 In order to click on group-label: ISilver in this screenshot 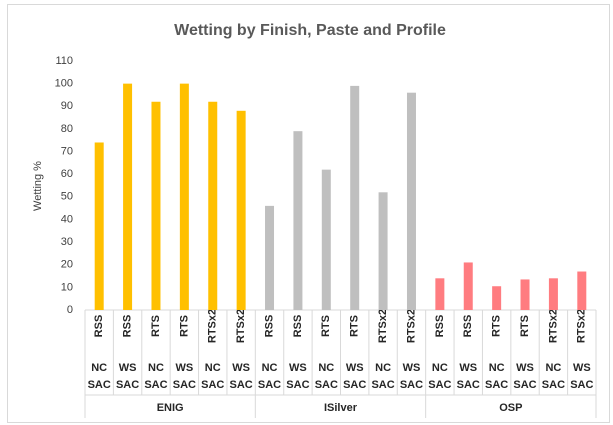, I will do `click(341, 408)`.